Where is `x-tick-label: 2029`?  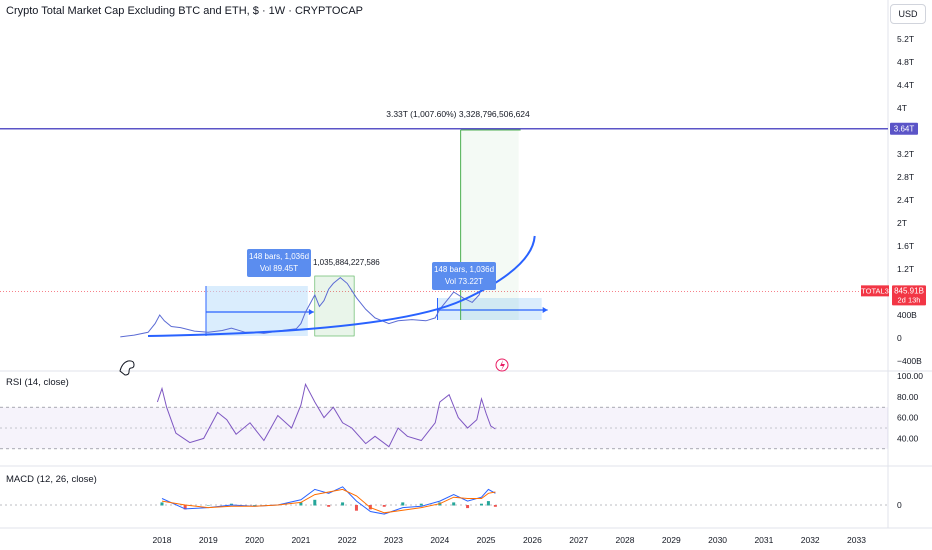 x-tick-label: 2029 is located at coordinates (671, 540).